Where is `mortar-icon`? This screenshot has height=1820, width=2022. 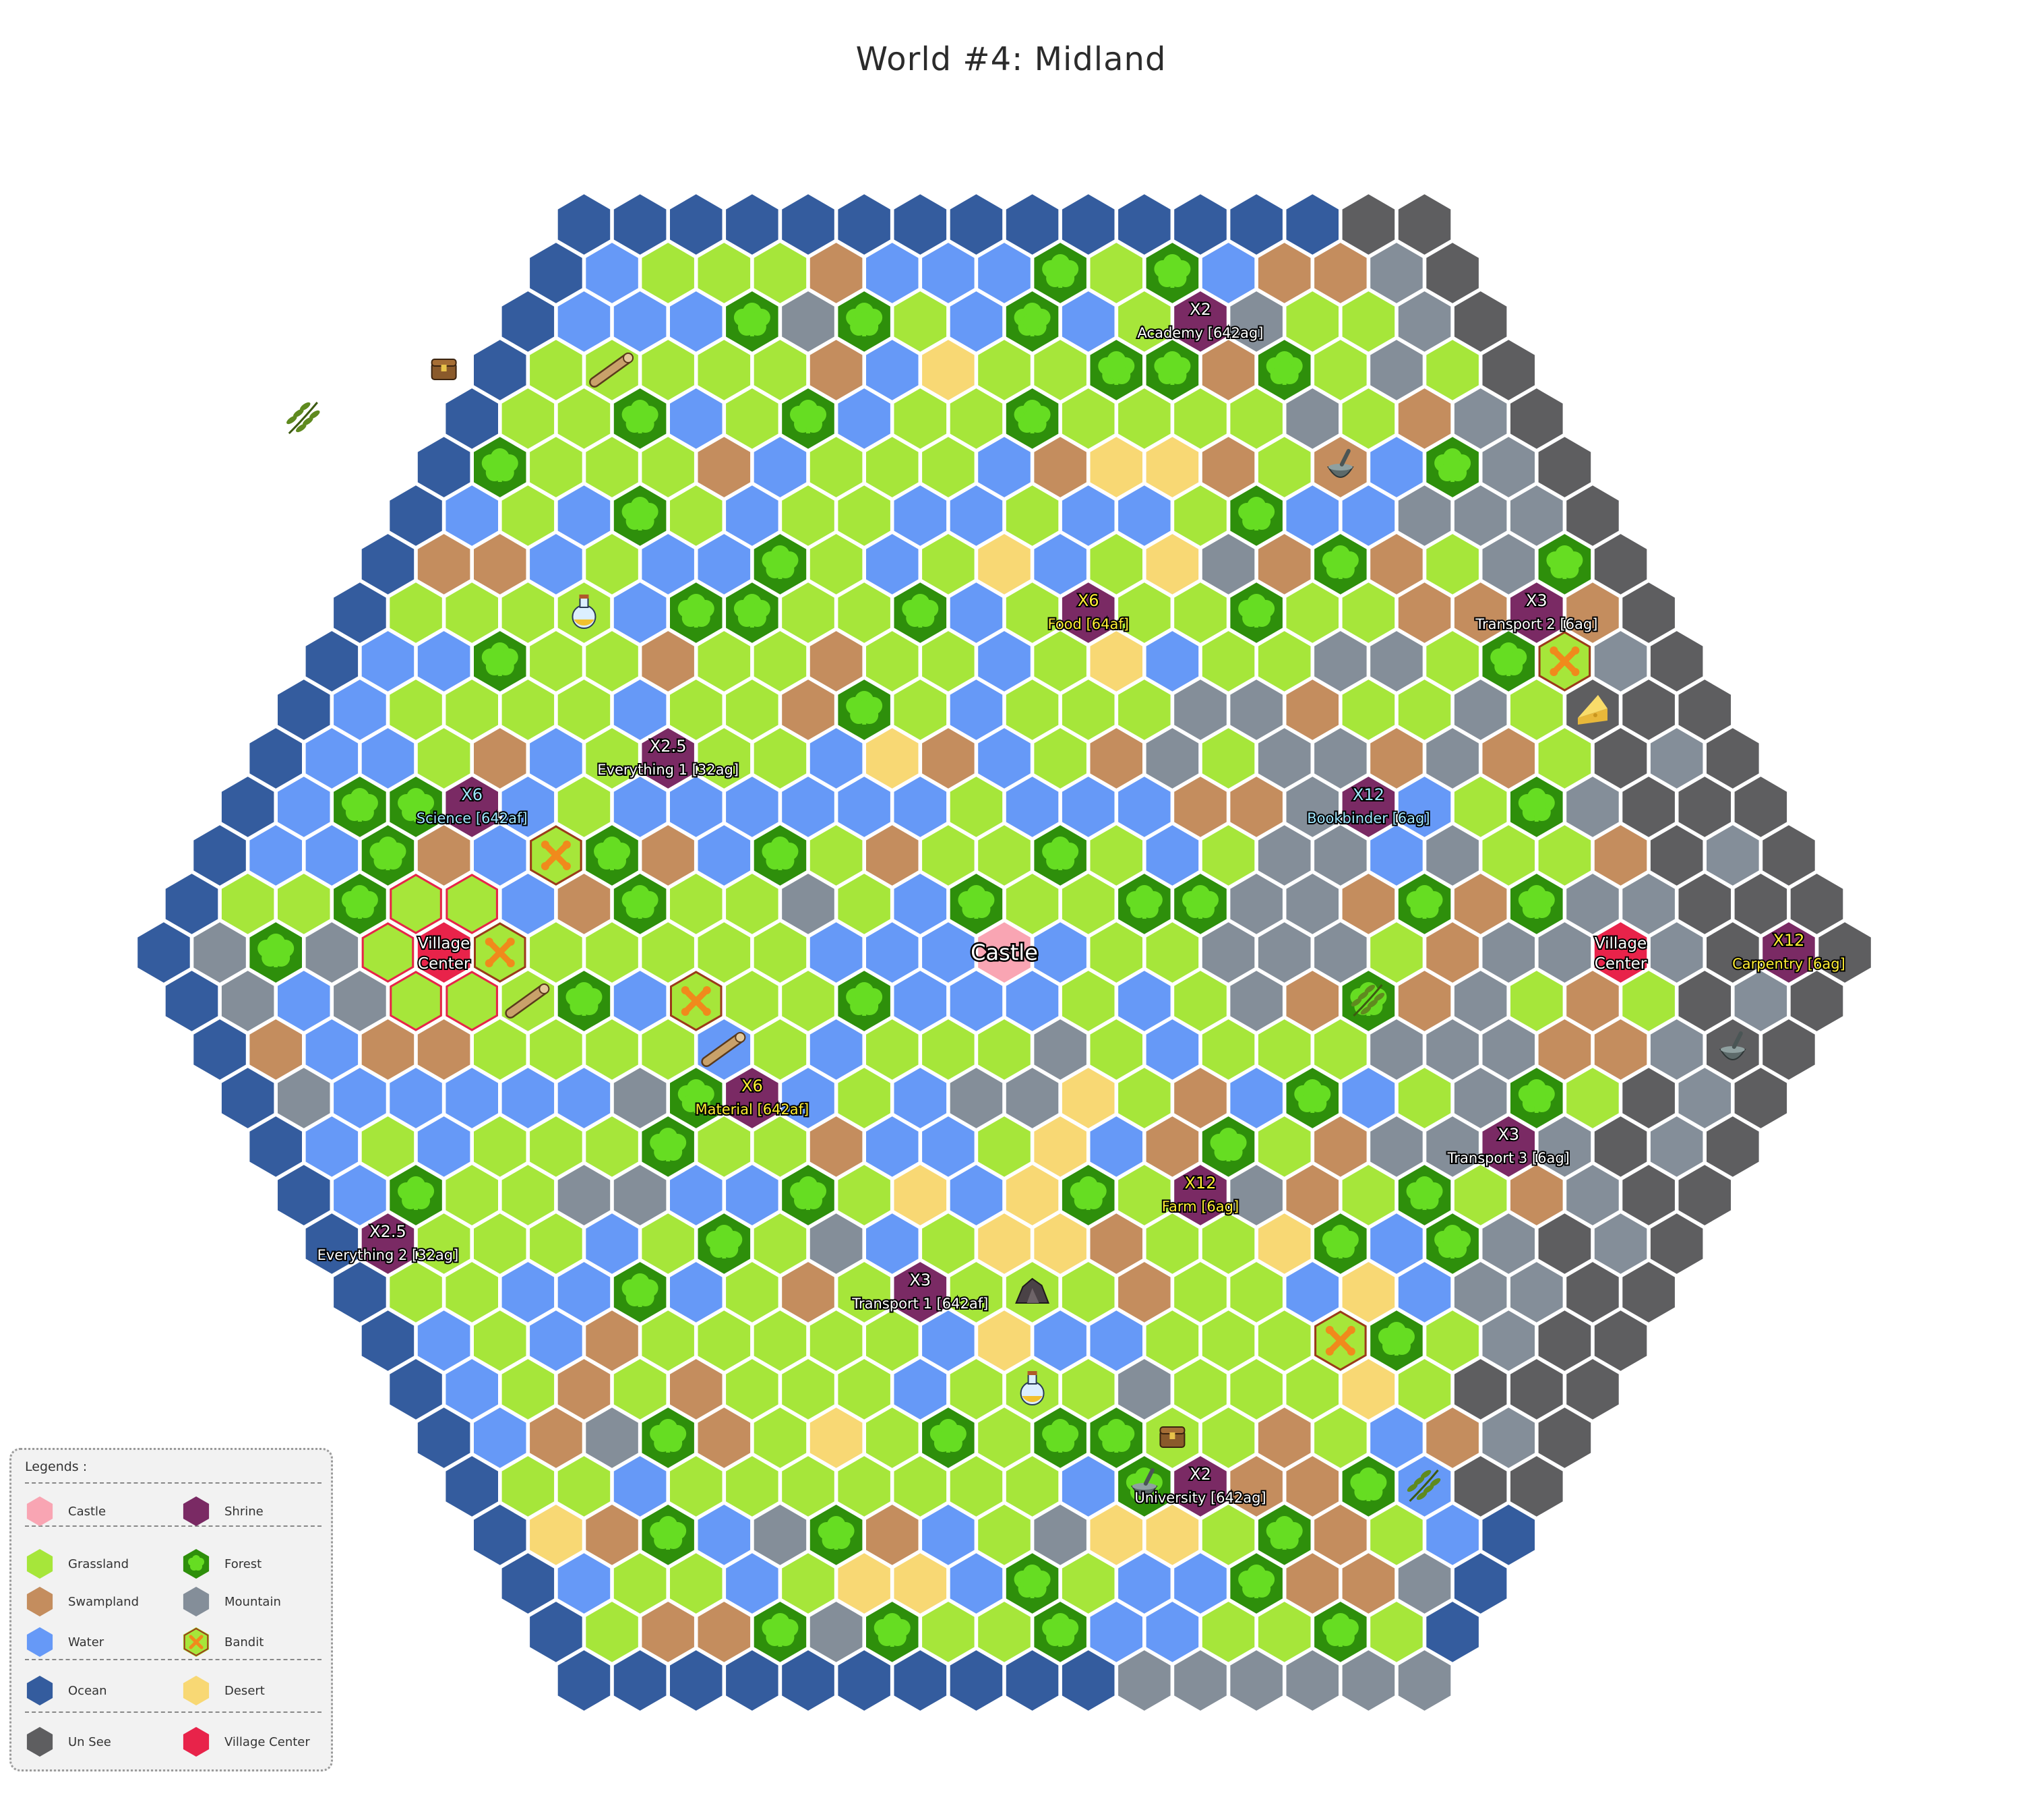 mortar-icon is located at coordinates (1340, 463).